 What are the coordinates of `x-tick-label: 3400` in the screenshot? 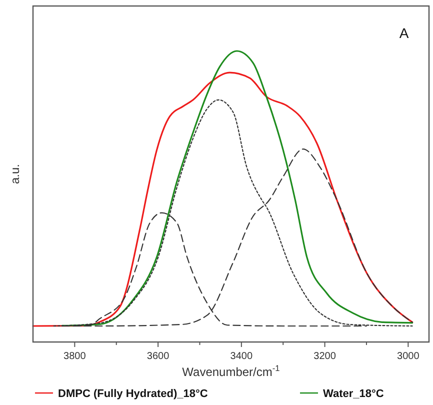 It's located at (241, 356).